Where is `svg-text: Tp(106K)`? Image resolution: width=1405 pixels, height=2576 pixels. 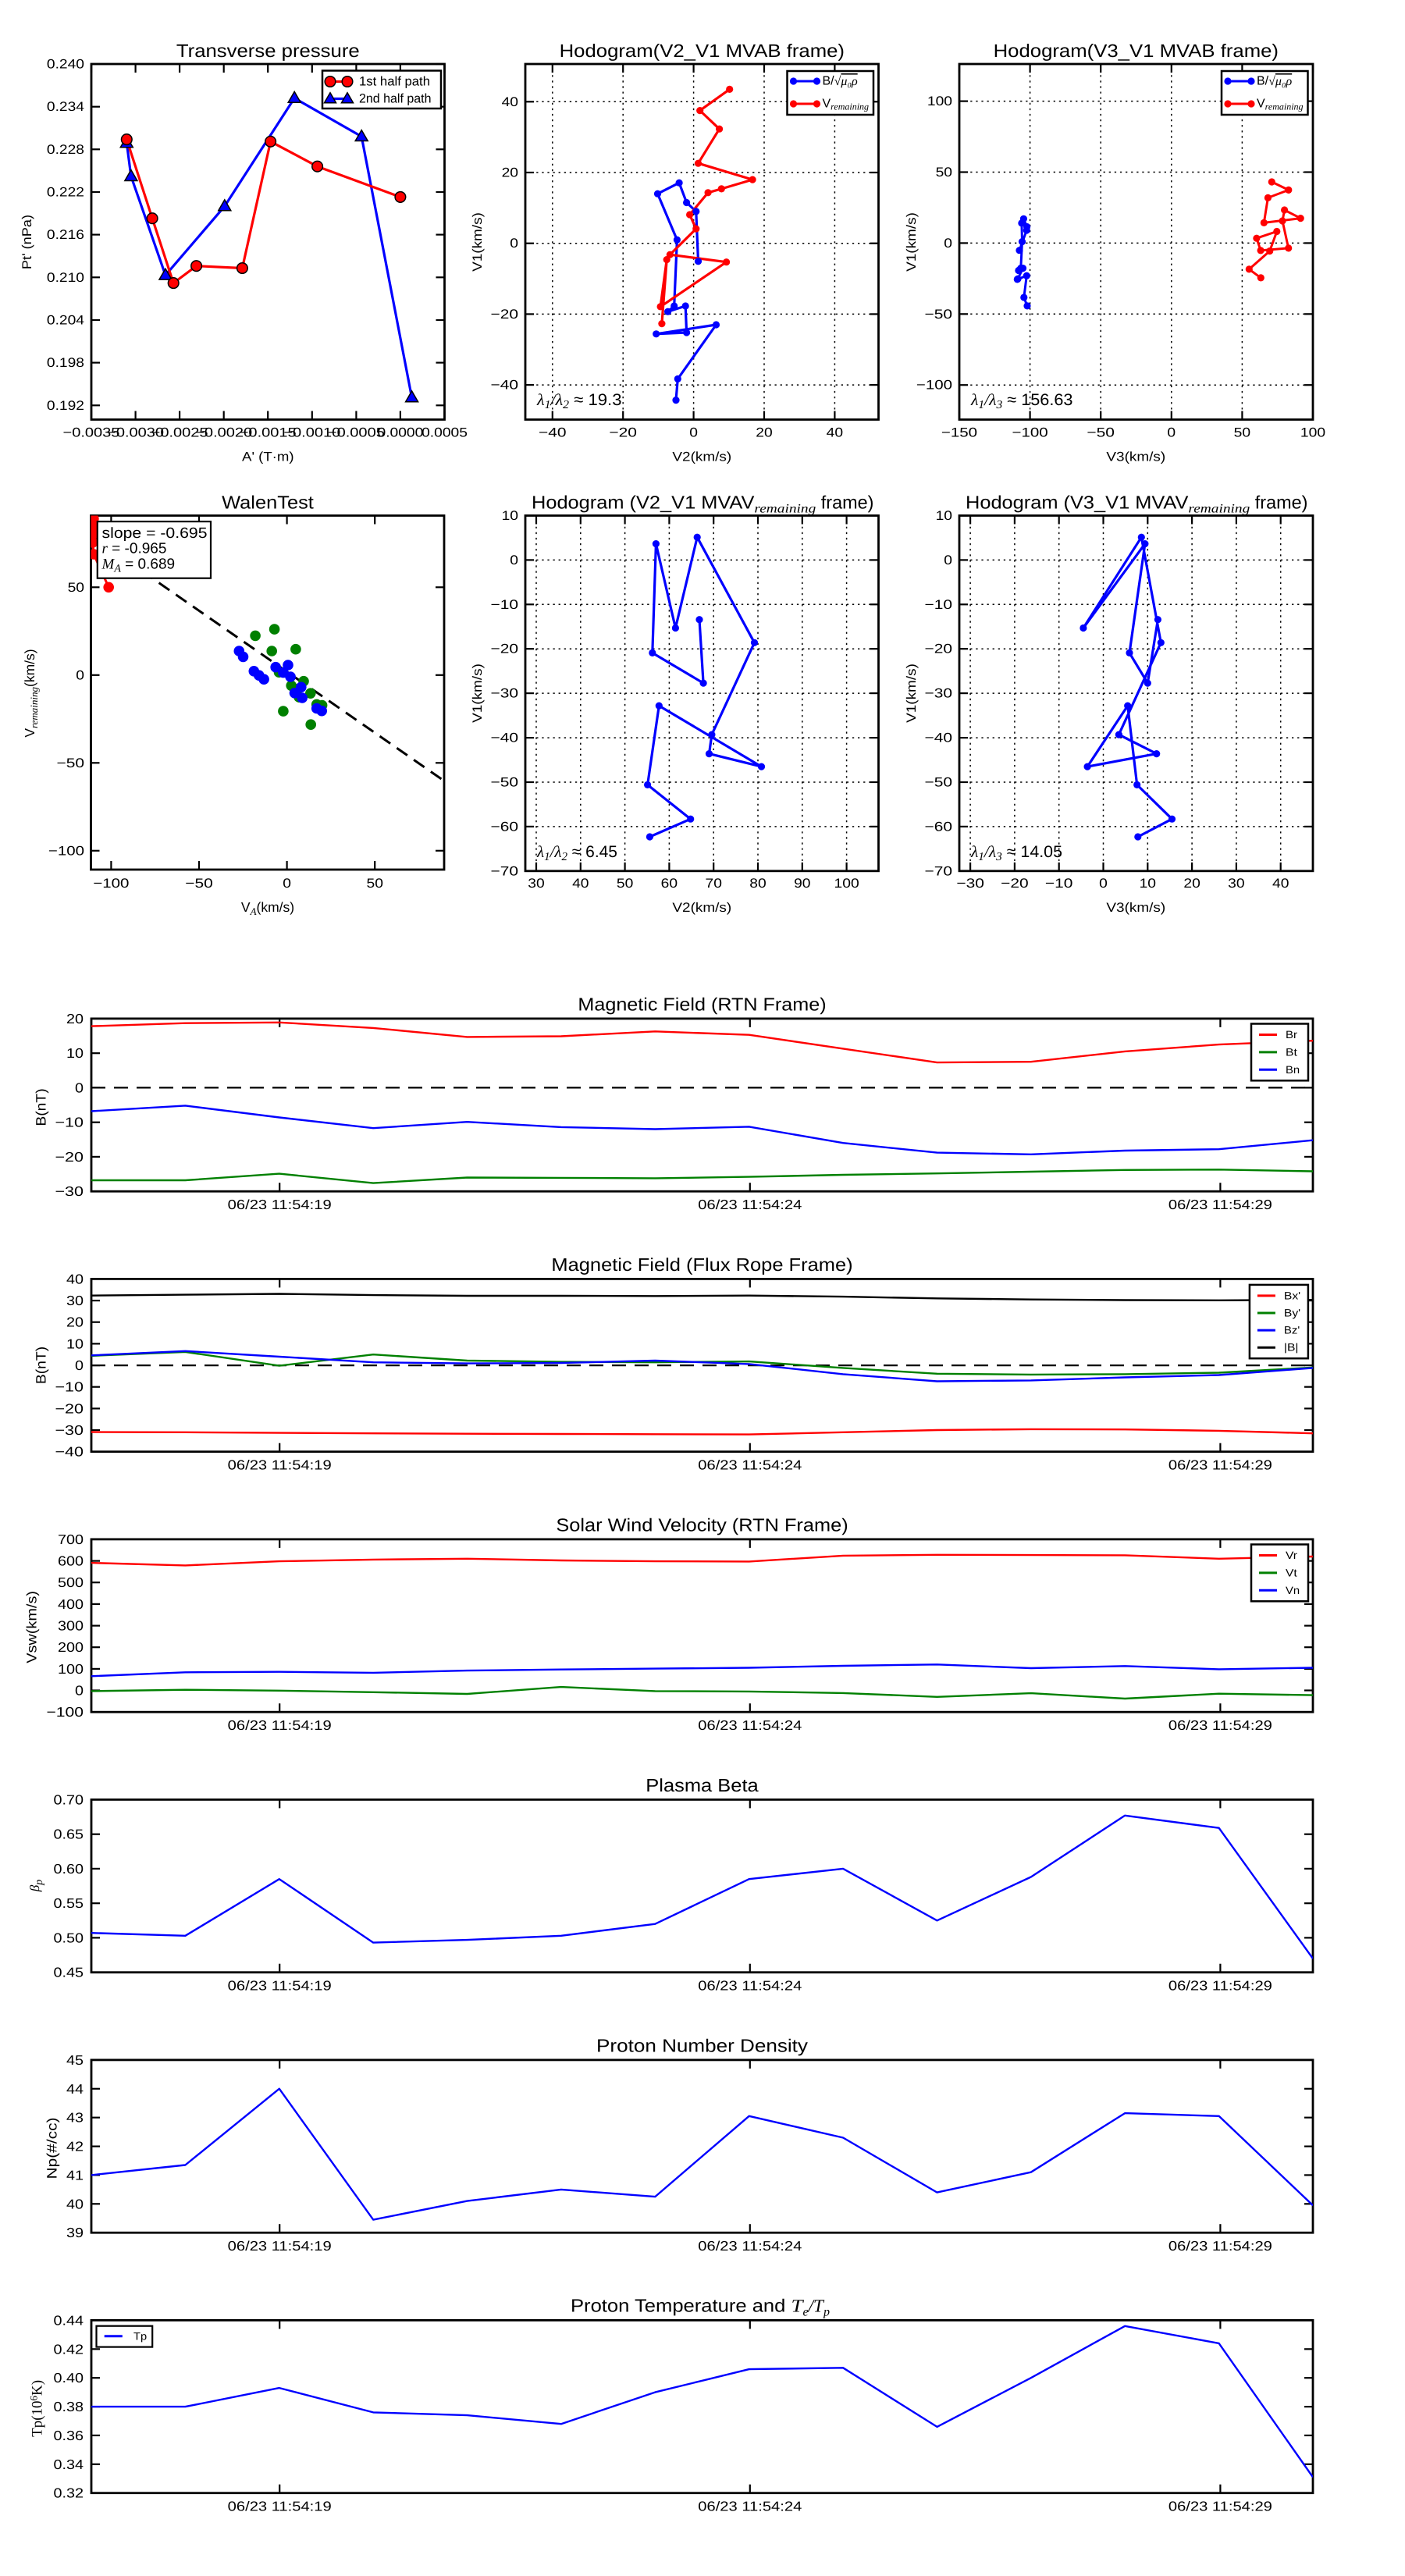 svg-text: Tp(106K) is located at coordinates (37, 2408).